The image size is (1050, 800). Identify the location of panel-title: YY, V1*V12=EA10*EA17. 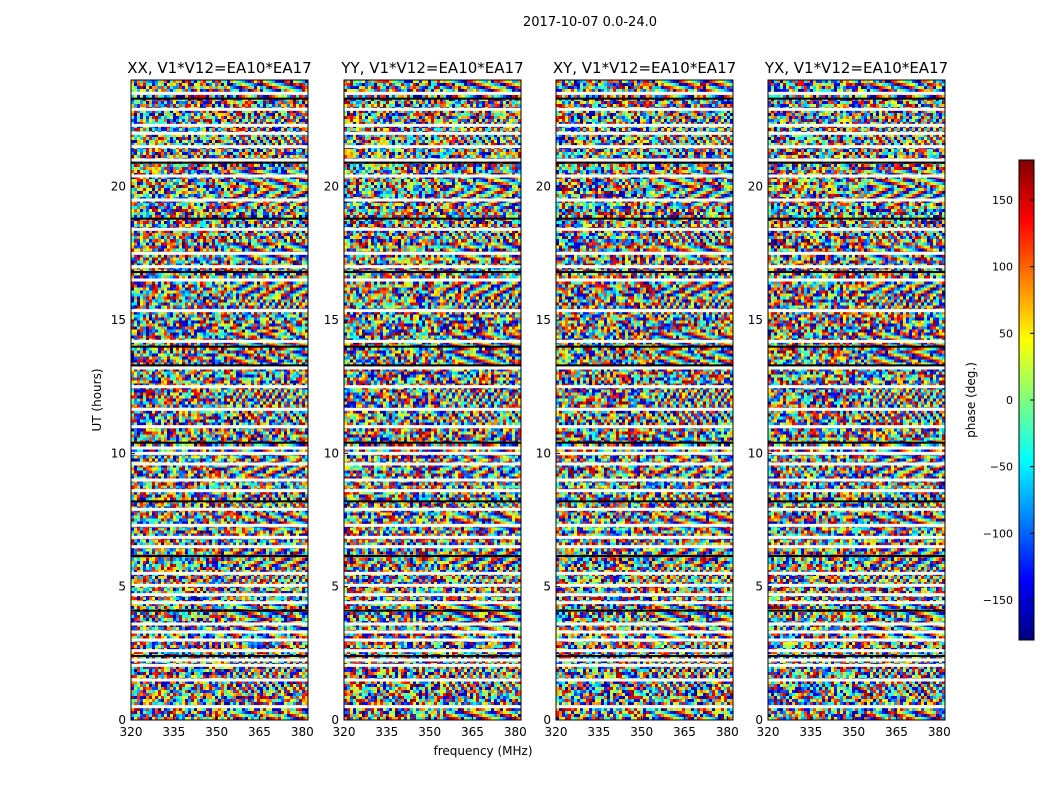
(431, 68).